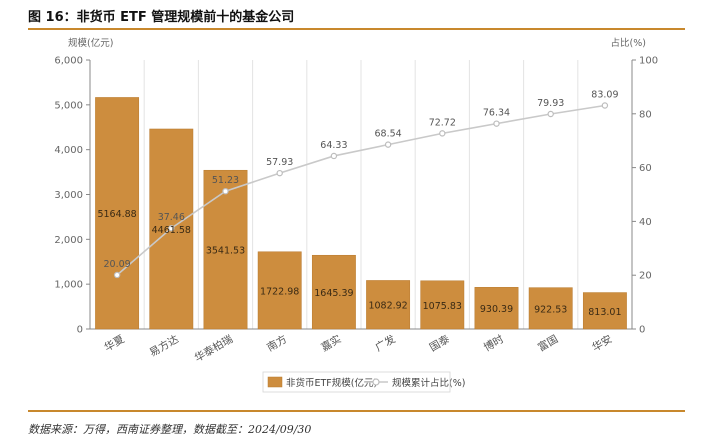  I want to click on legend-line-marker, so click(376, 382).